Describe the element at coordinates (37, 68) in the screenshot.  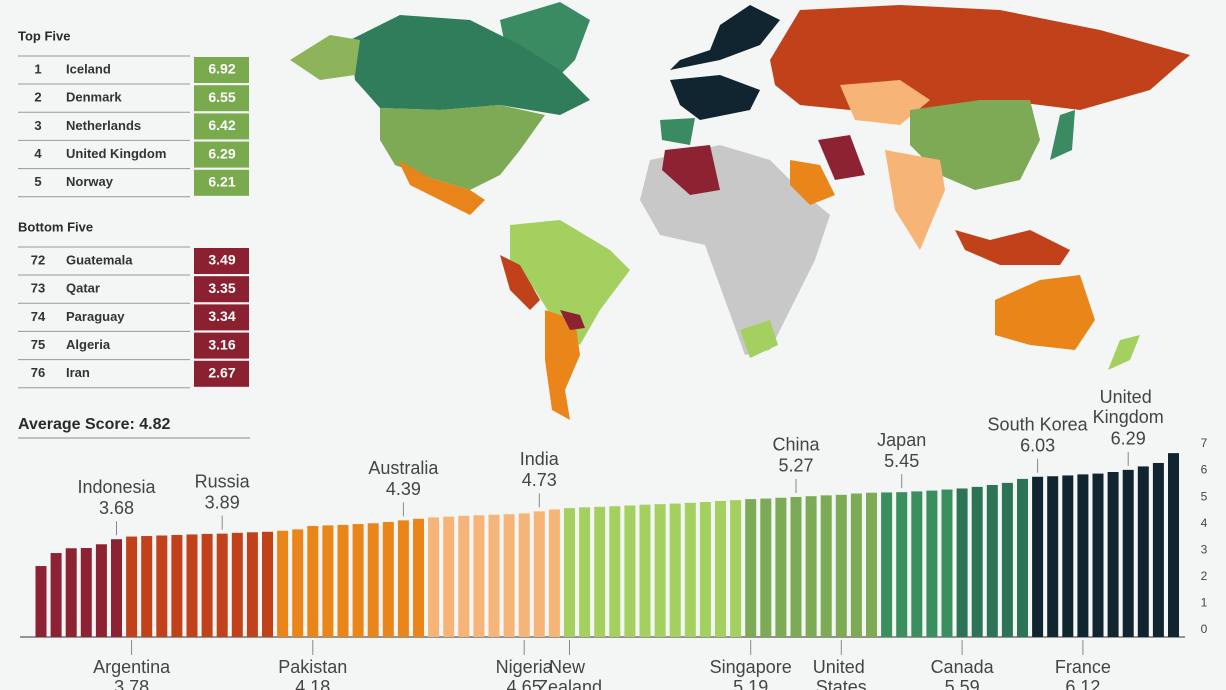
I see `rank: 1` at that location.